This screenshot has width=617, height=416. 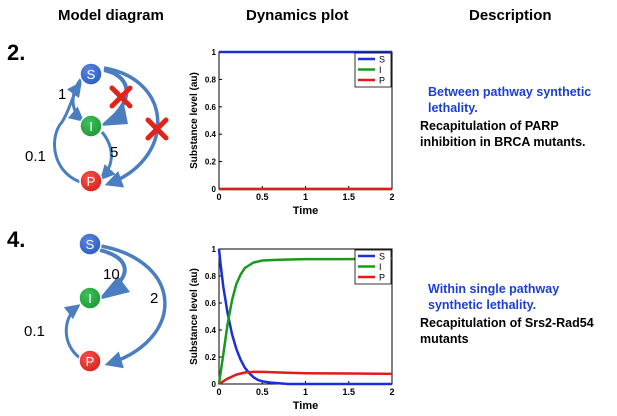 What do you see at coordinates (72, 332) in the screenshot?
I see `edge-p-to-i` at bounding box center [72, 332].